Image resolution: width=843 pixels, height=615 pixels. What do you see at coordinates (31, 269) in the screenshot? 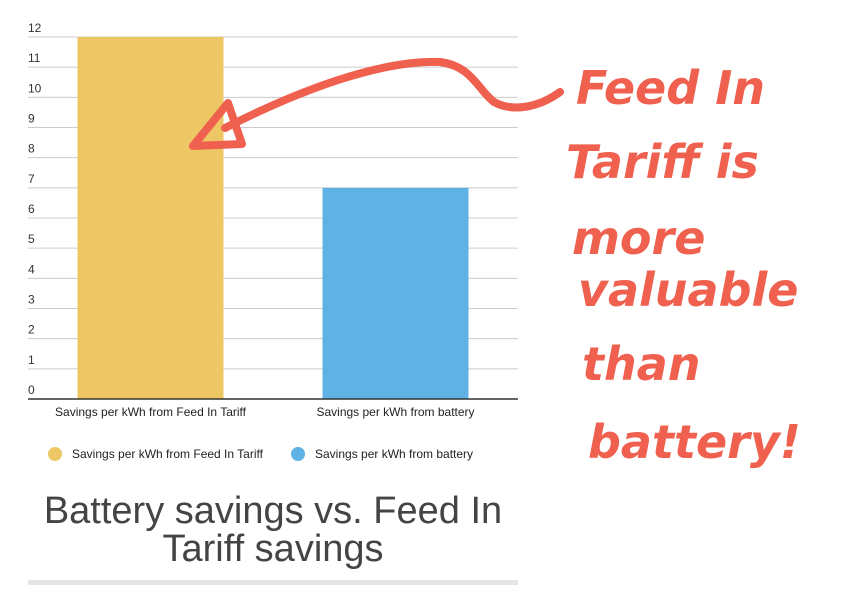
I see `y-tick-label: 4` at bounding box center [31, 269].